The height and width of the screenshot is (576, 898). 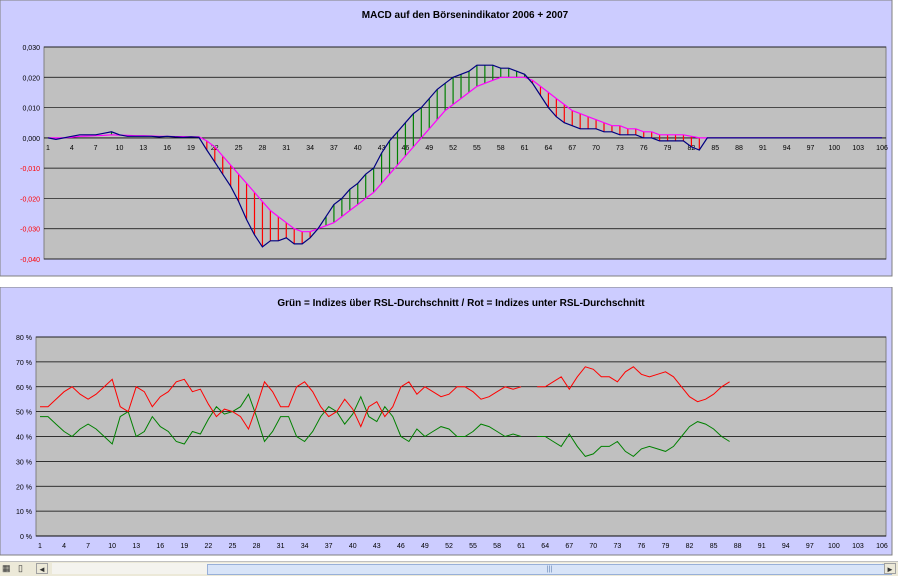 I want to click on scroll-right-button: ►, so click(x=890, y=568).